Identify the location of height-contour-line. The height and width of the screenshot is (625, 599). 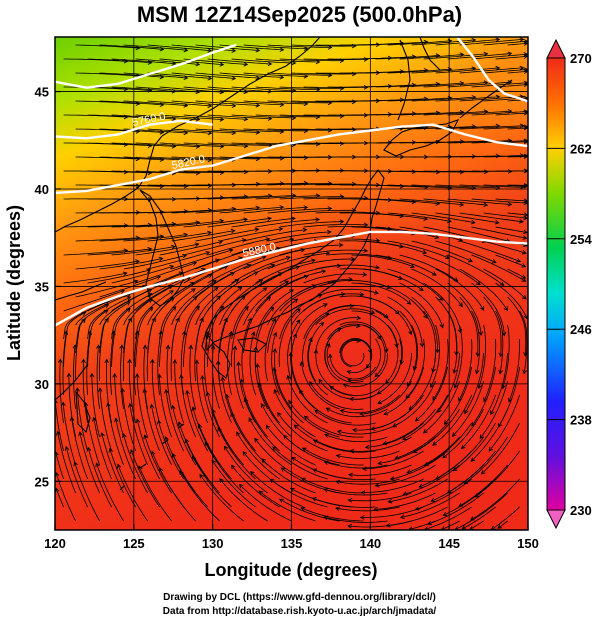
(134, 129).